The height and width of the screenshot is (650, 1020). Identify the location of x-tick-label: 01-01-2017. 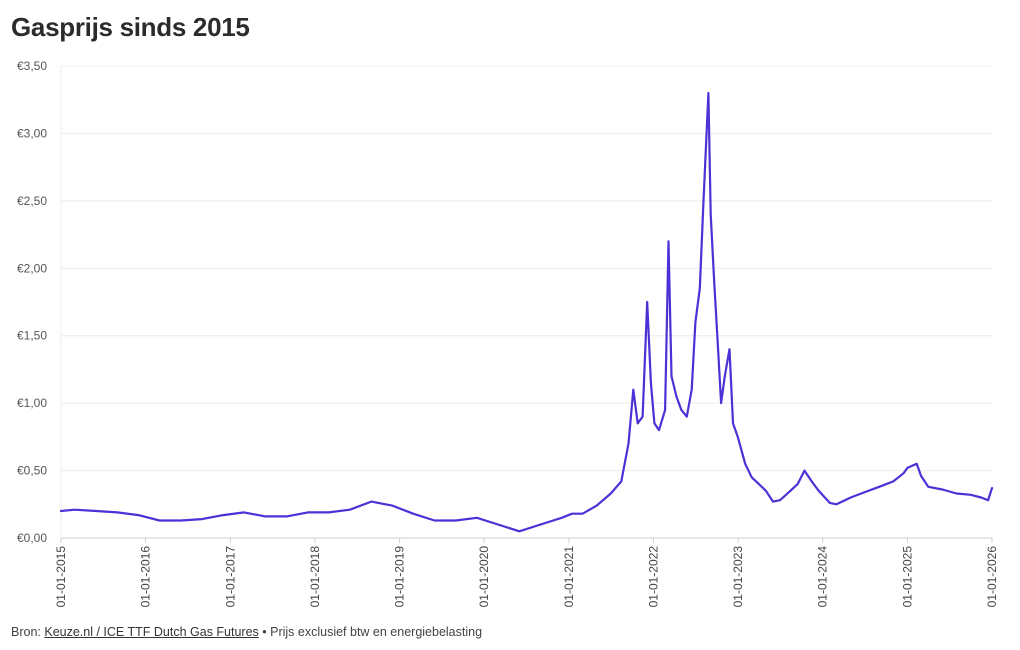
(230, 577).